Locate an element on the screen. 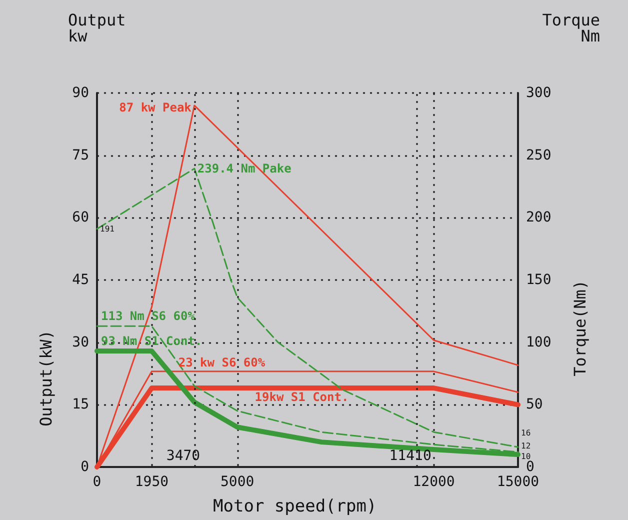 Image resolution: width=628 pixels, height=520 pixels. y2-tick-label: 200 is located at coordinates (539, 218).